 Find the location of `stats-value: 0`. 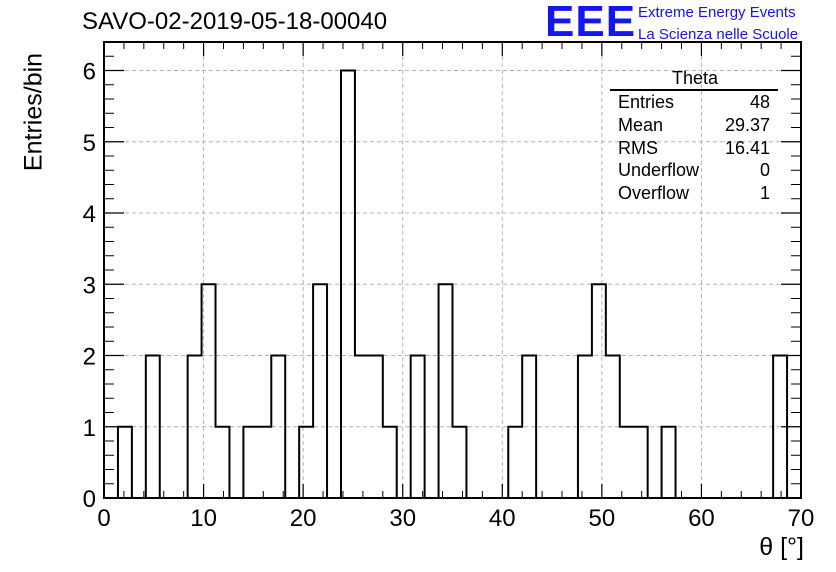

stats-value: 0 is located at coordinates (764, 170).